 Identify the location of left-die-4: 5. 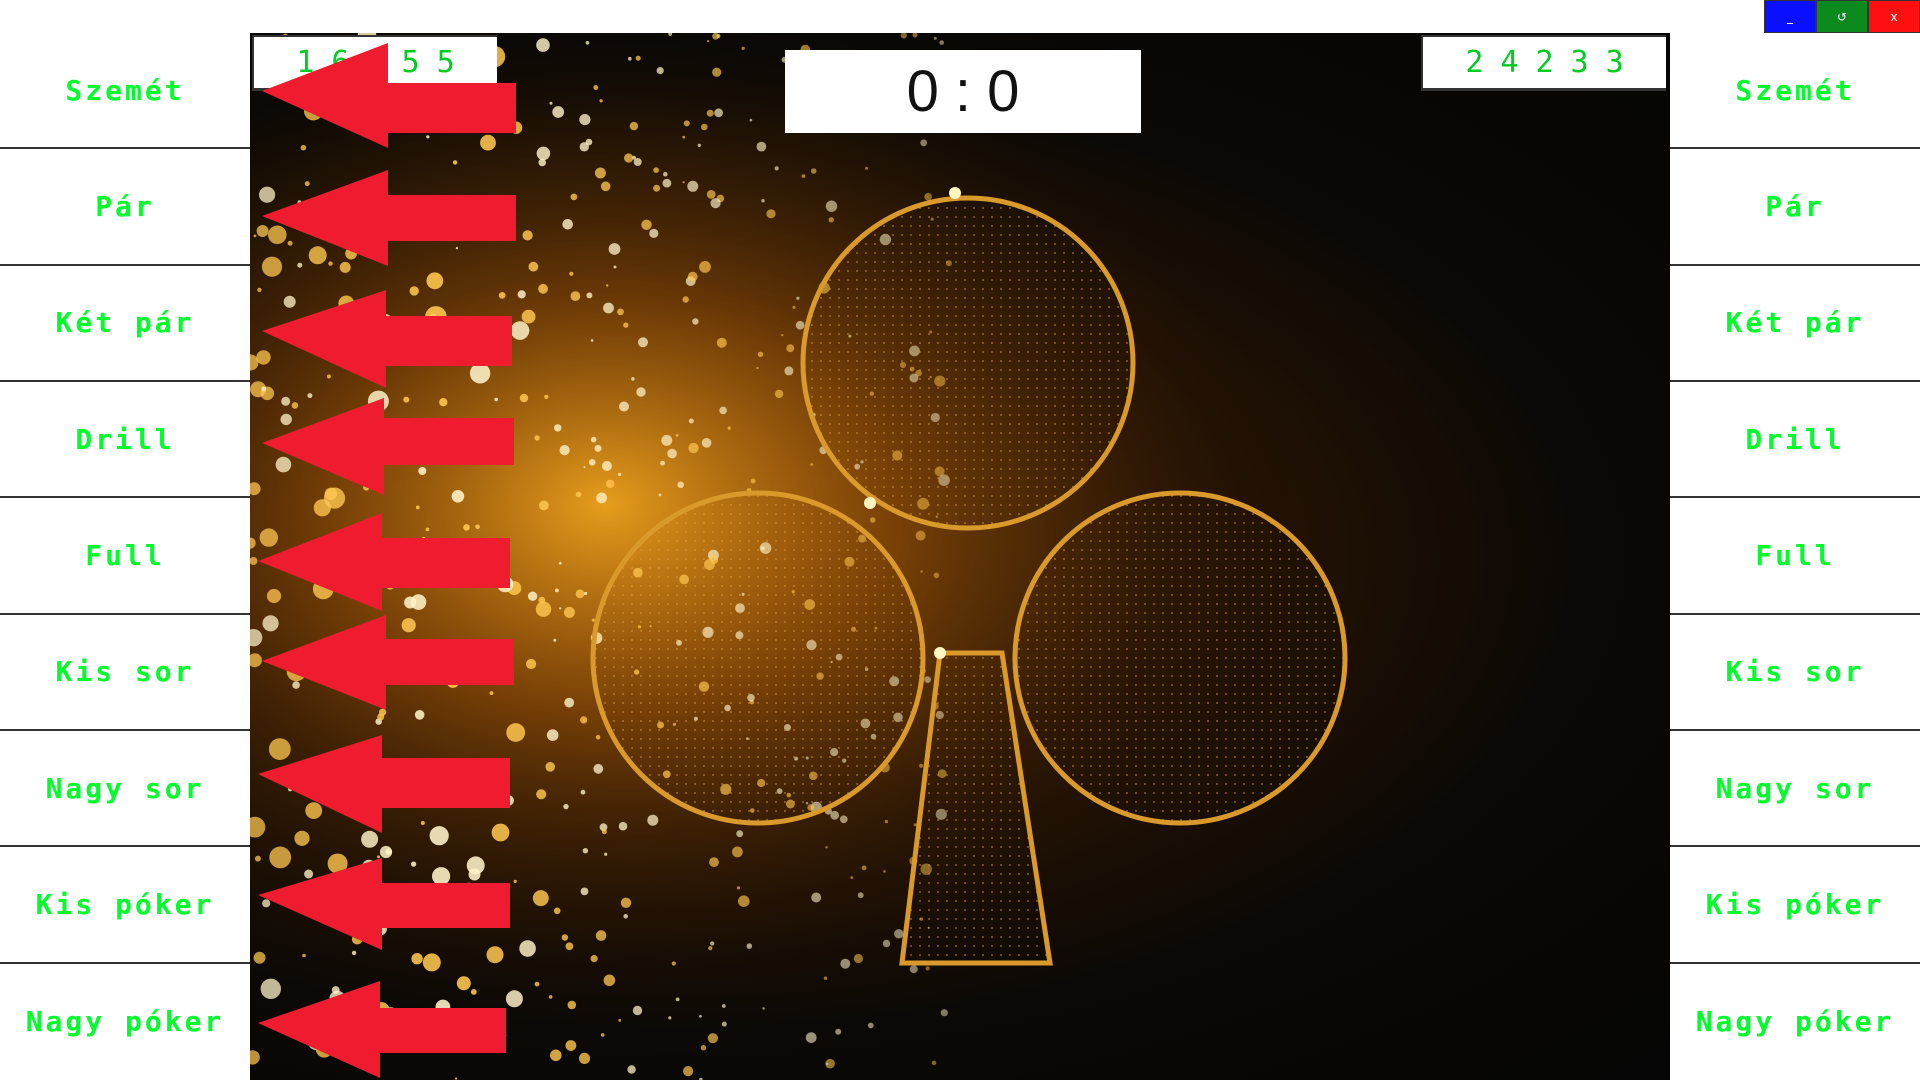
(410, 62).